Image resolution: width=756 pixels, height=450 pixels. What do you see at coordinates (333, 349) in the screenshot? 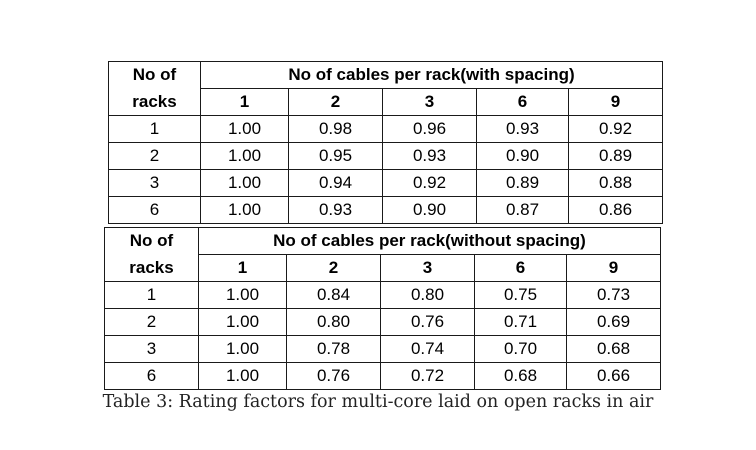
I see `factor-cell: 0.78` at bounding box center [333, 349].